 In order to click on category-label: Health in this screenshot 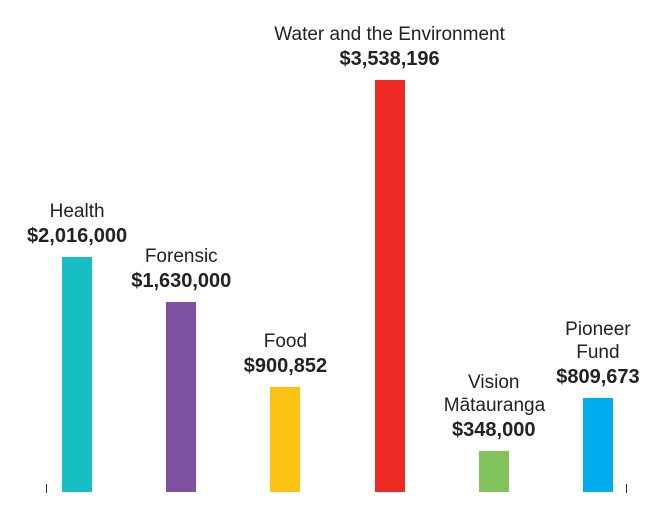, I will do `click(77, 212)`.